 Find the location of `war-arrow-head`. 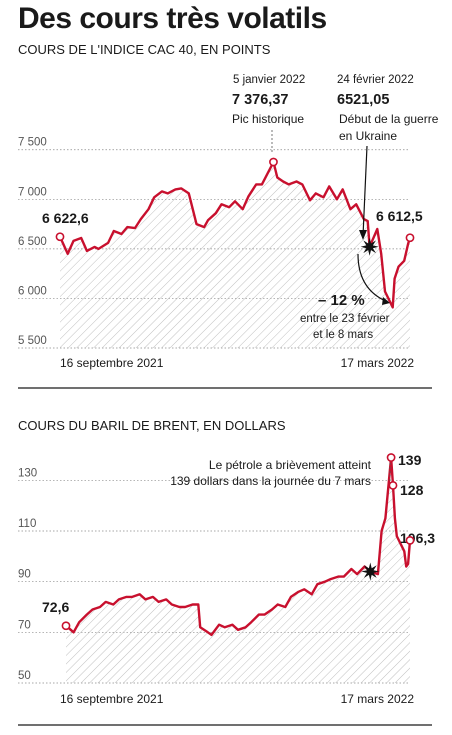

war-arrow-head is located at coordinates (363, 235).